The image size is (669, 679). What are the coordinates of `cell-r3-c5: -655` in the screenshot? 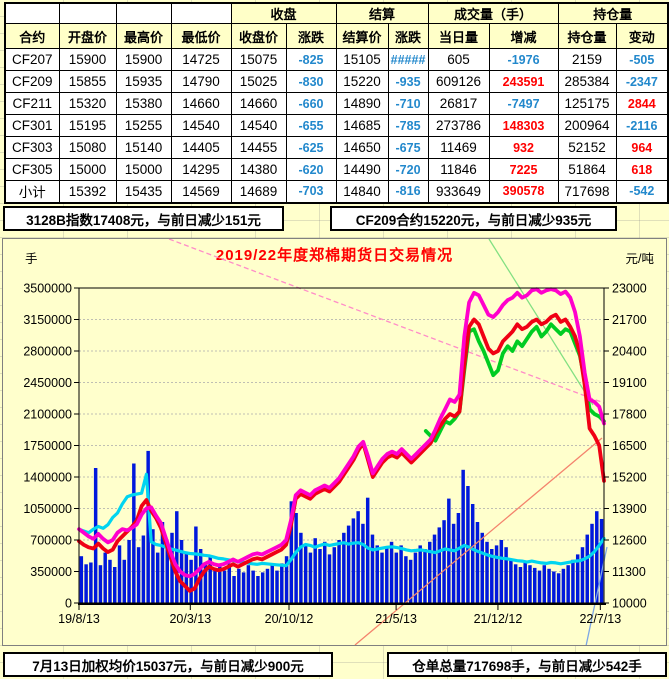 It's located at (311, 125).